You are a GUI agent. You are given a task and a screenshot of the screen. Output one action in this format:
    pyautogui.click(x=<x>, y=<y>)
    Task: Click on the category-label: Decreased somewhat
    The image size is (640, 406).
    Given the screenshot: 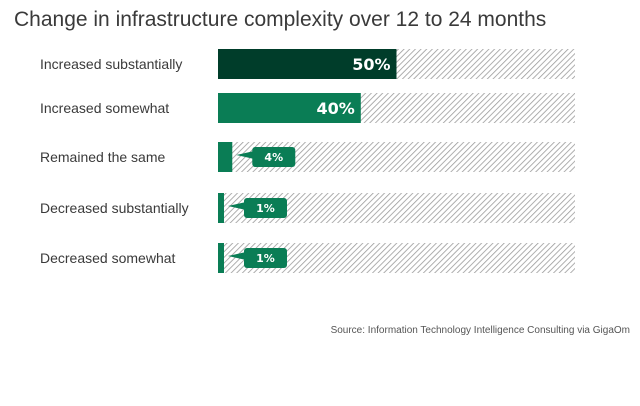 What is the action you would take?
    pyautogui.click(x=108, y=258)
    